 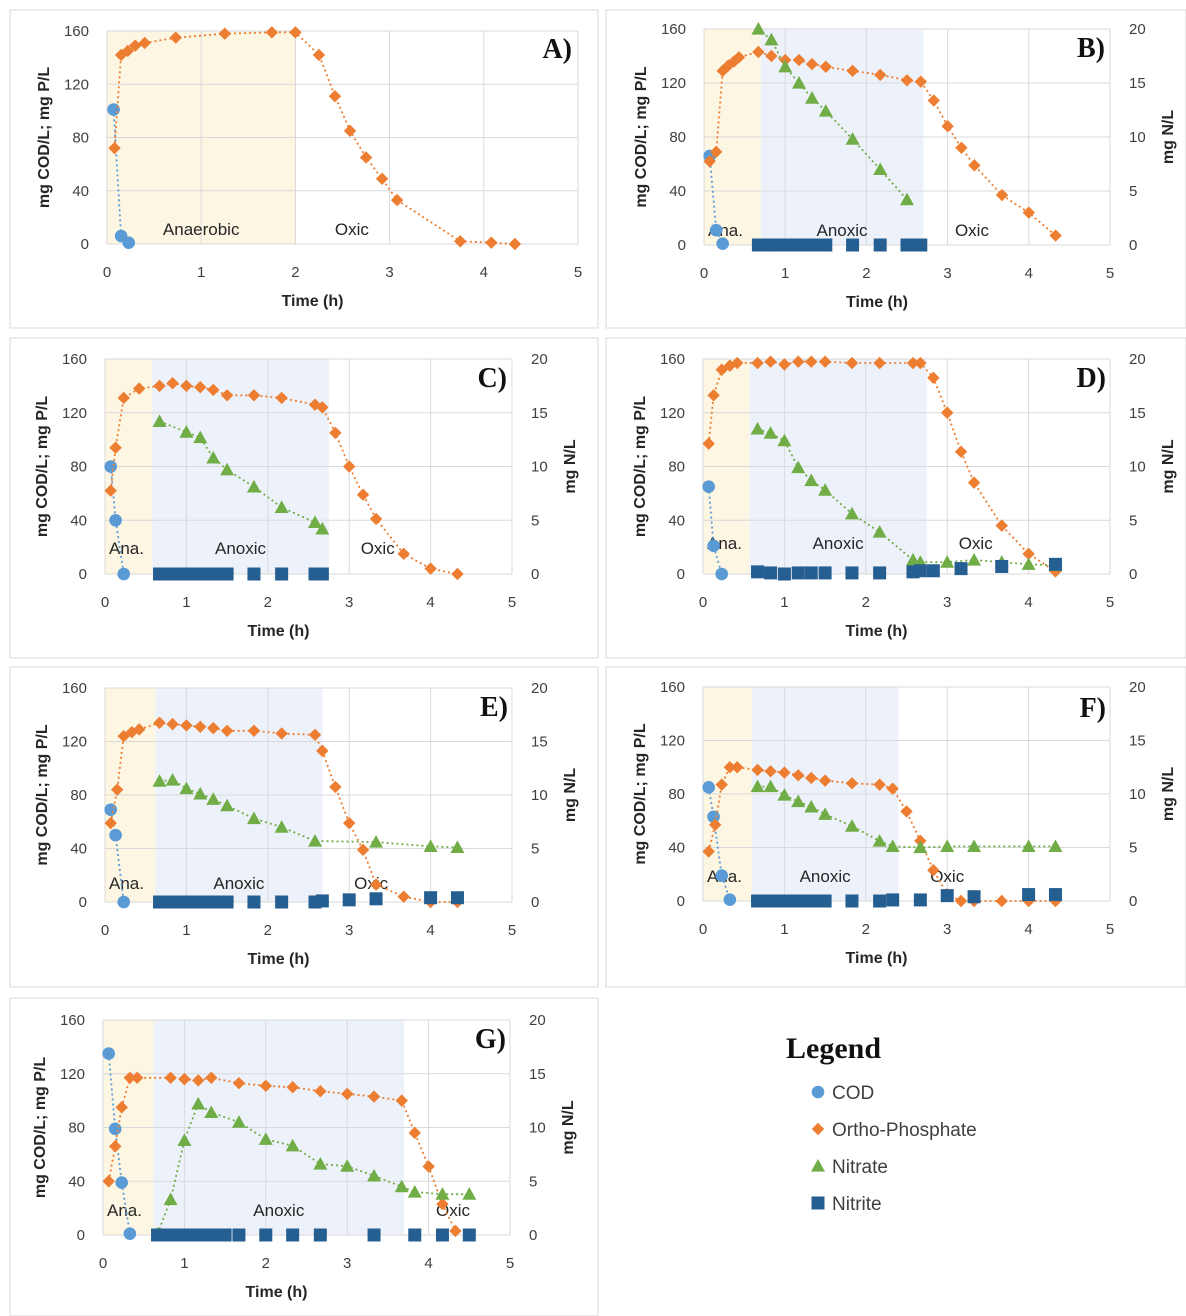 I want to click on series-cod, so click(x=121, y=176).